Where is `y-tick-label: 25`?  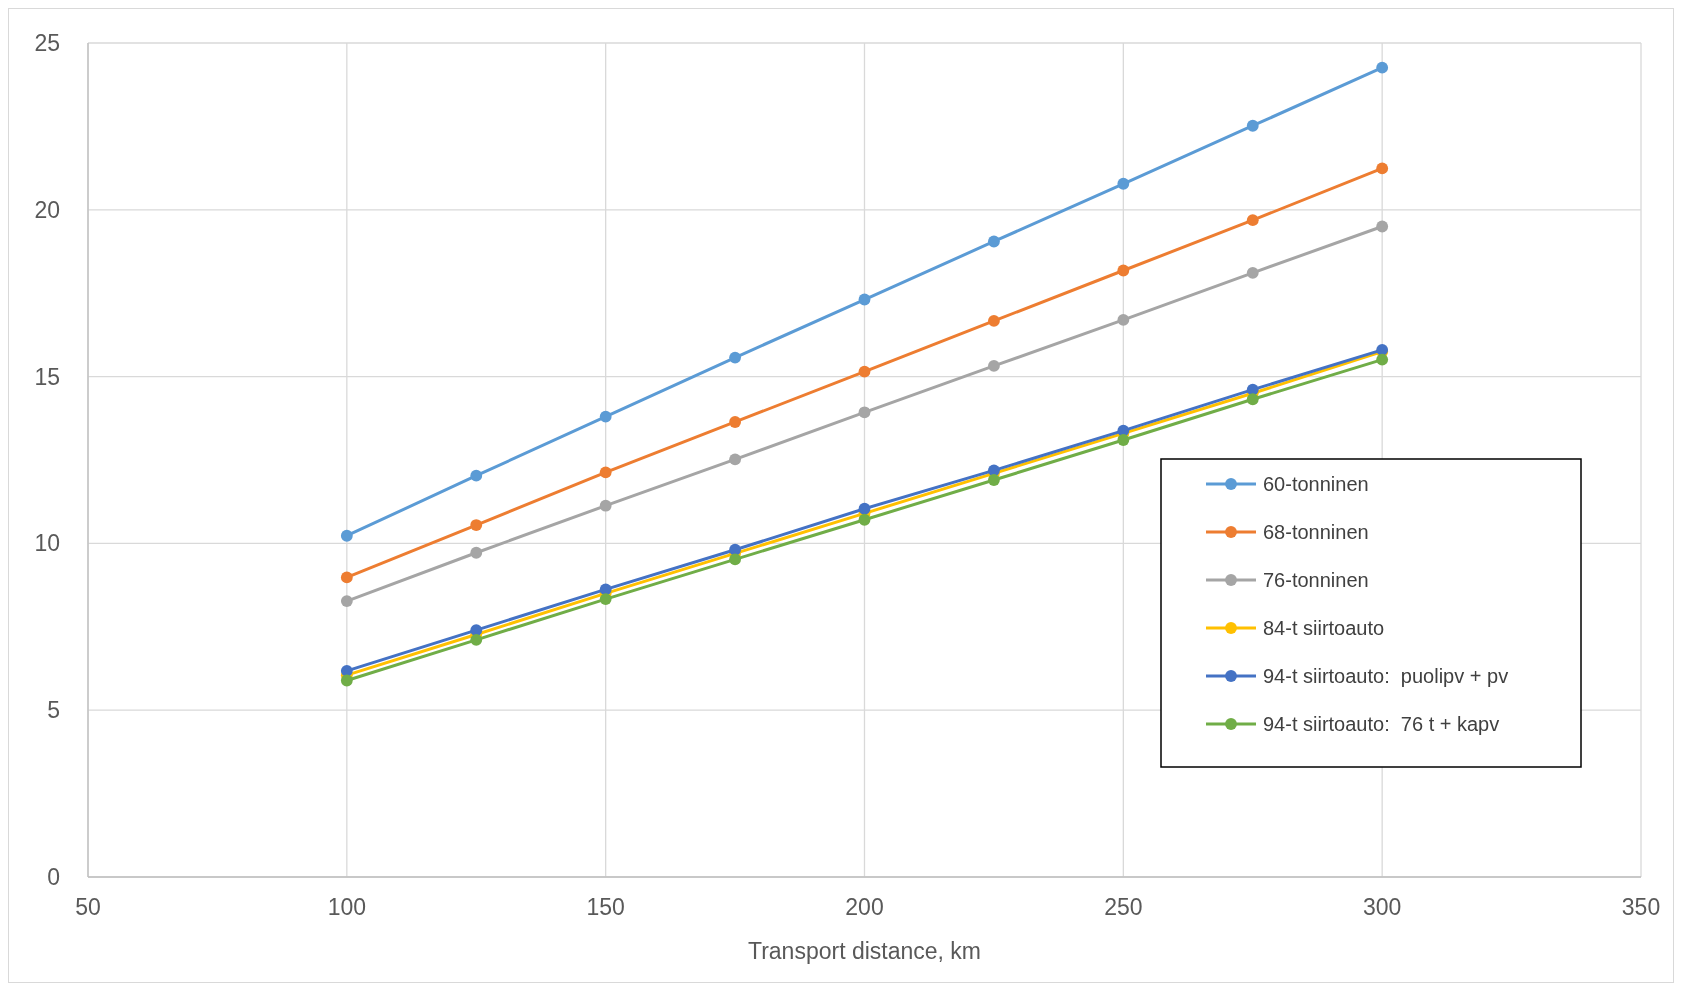
y-tick-label: 25 is located at coordinates (47, 43).